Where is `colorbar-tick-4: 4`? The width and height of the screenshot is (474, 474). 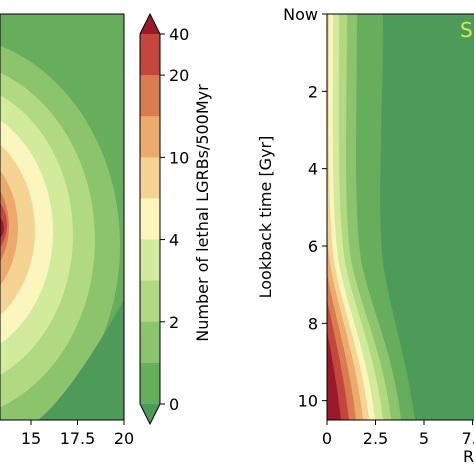
colorbar-tick-4: 4 is located at coordinates (169, 240).